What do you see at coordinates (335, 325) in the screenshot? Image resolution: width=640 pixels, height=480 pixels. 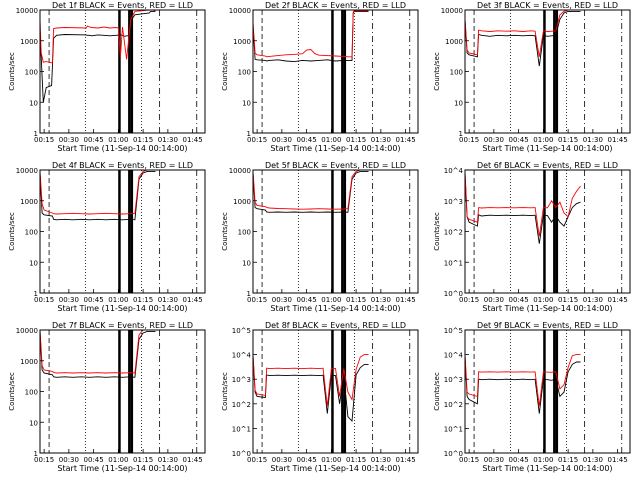 I see `panel-title: Det 8f BLACK = Events, RED = LLD` at bounding box center [335, 325].